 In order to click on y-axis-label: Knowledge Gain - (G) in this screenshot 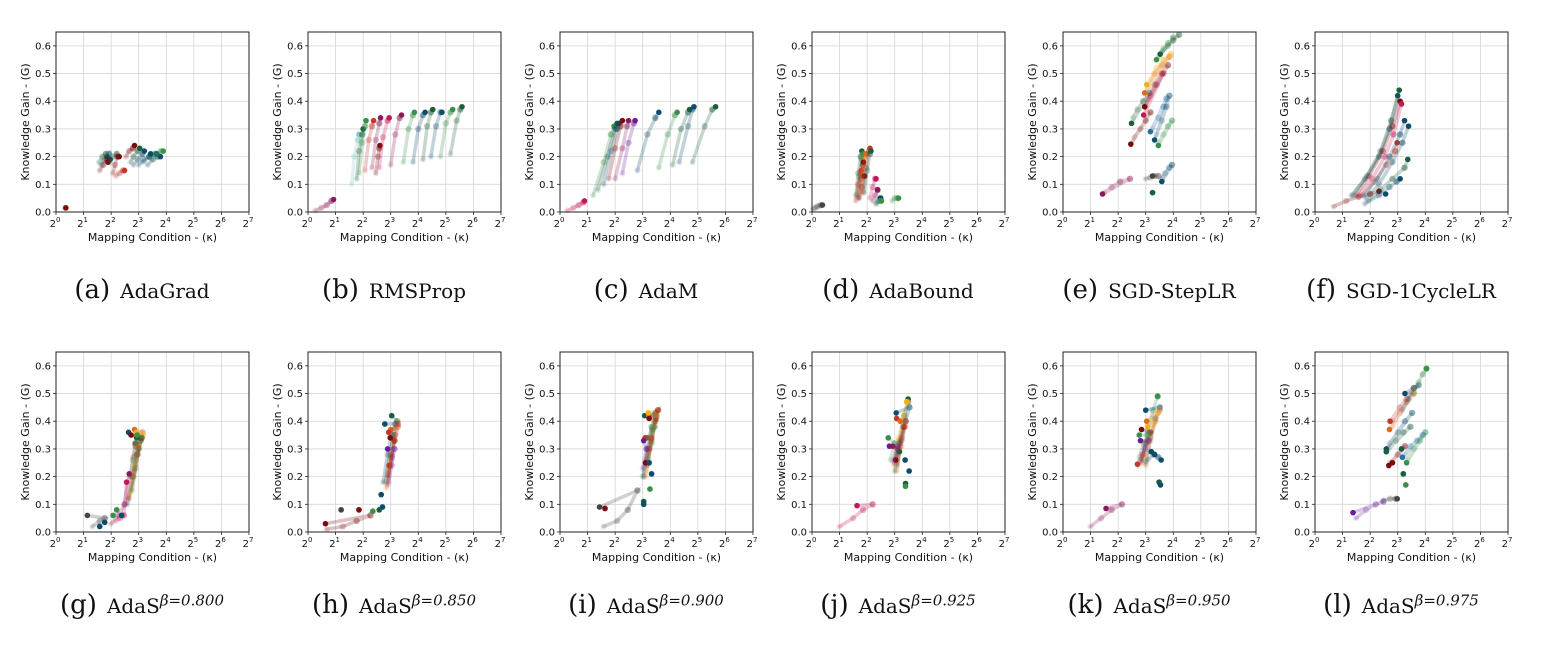, I will do `click(781, 121)`.